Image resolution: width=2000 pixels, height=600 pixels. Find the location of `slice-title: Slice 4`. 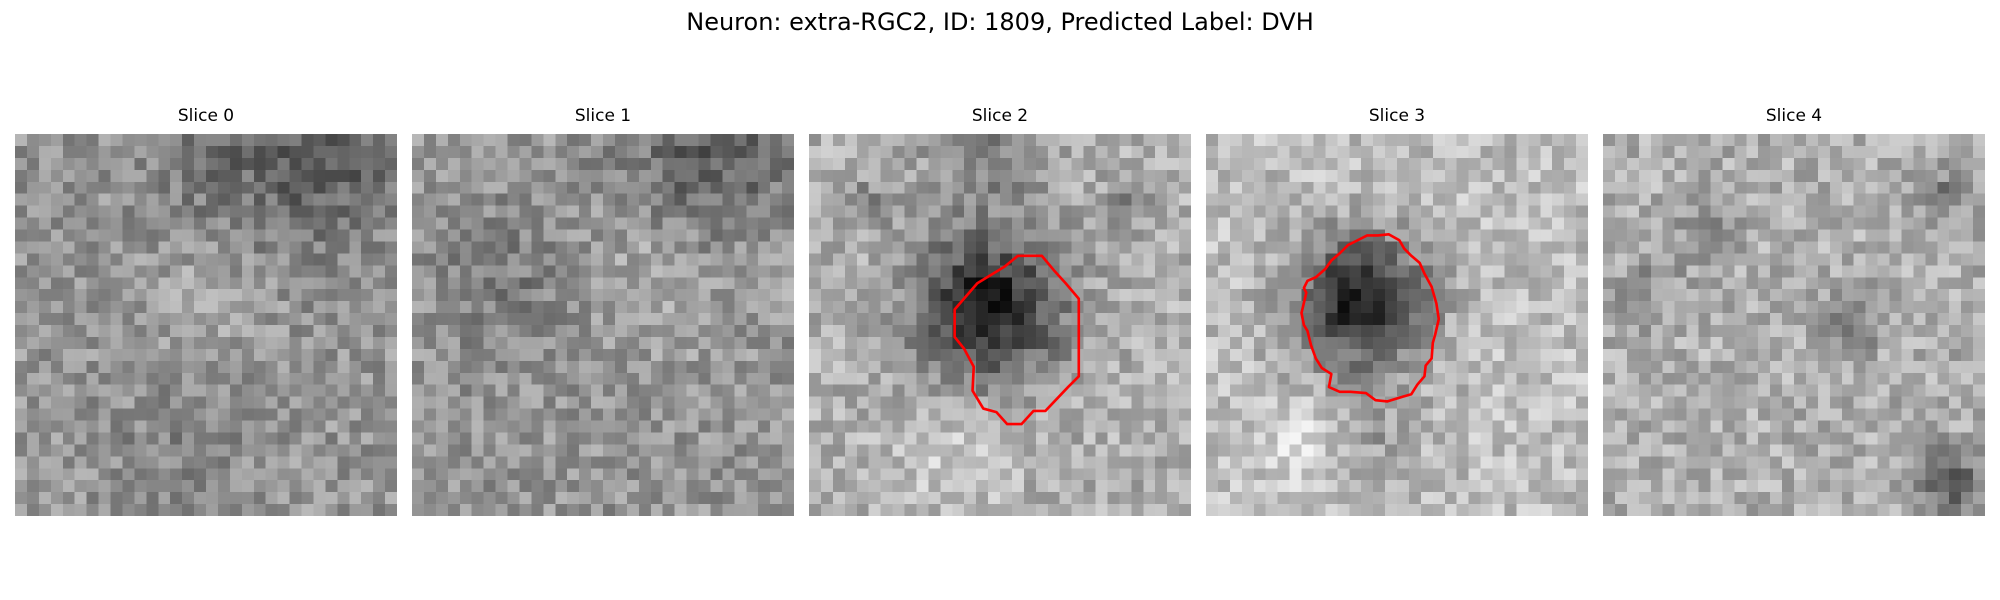

slice-title: Slice 4 is located at coordinates (1794, 116).